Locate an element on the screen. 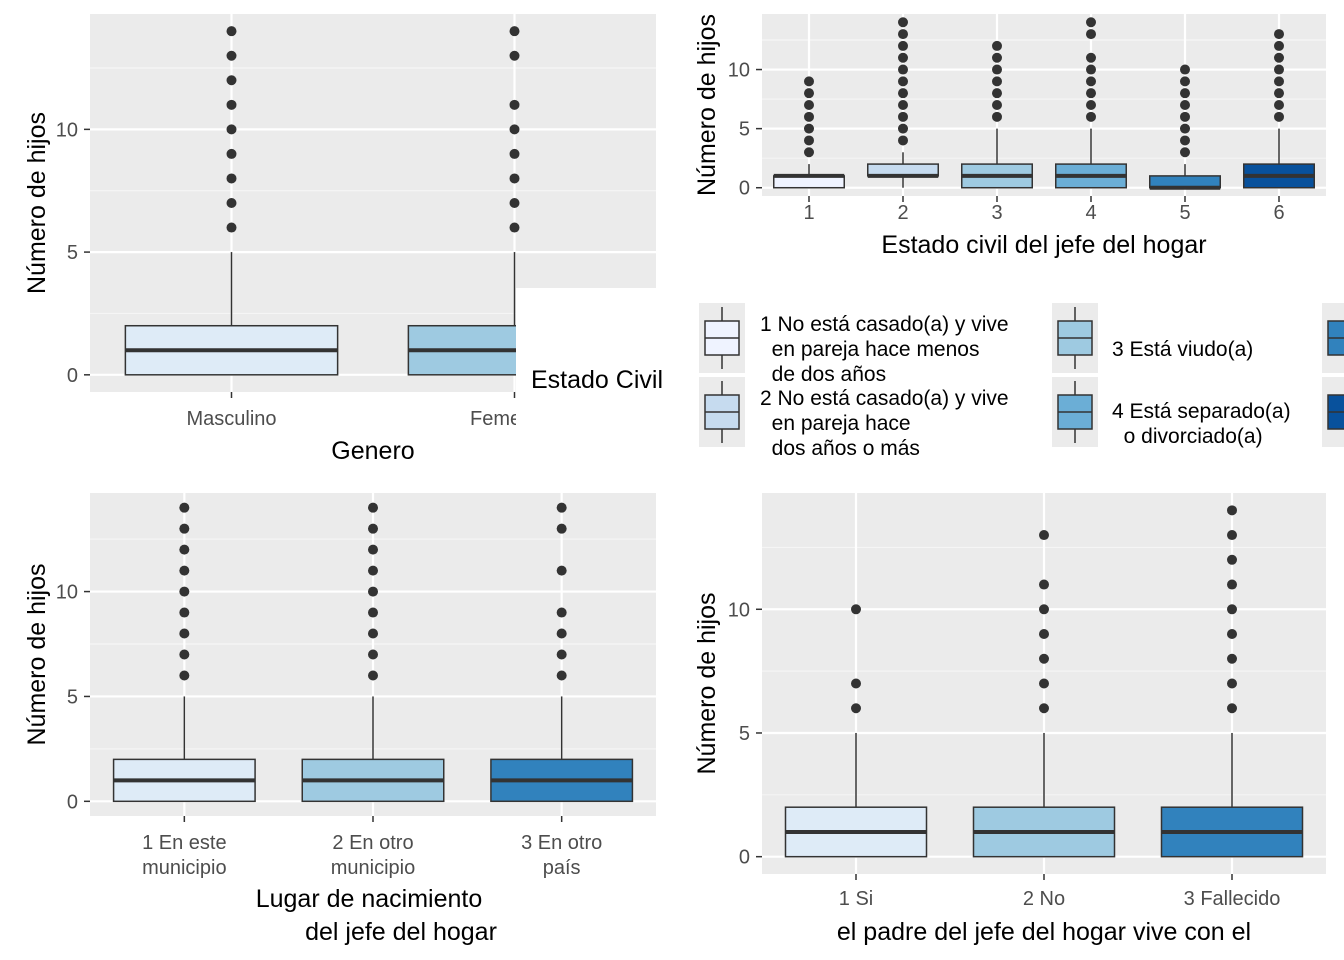  legend-label: en pareja hace is located at coordinates (835, 423).